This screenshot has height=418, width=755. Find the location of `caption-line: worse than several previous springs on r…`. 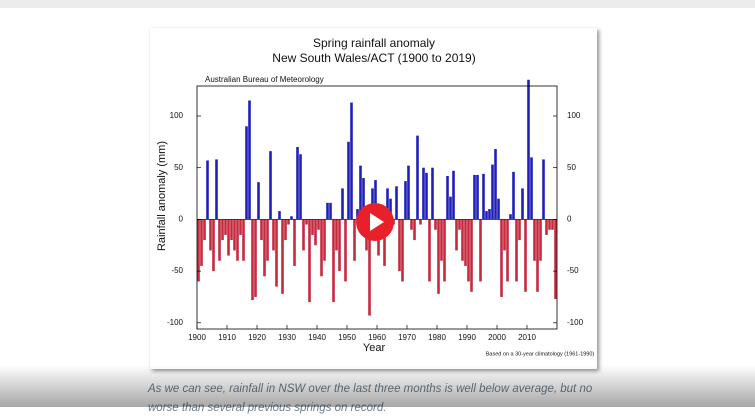

caption-line: worse than several previous springs on r… is located at coordinates (267, 408).